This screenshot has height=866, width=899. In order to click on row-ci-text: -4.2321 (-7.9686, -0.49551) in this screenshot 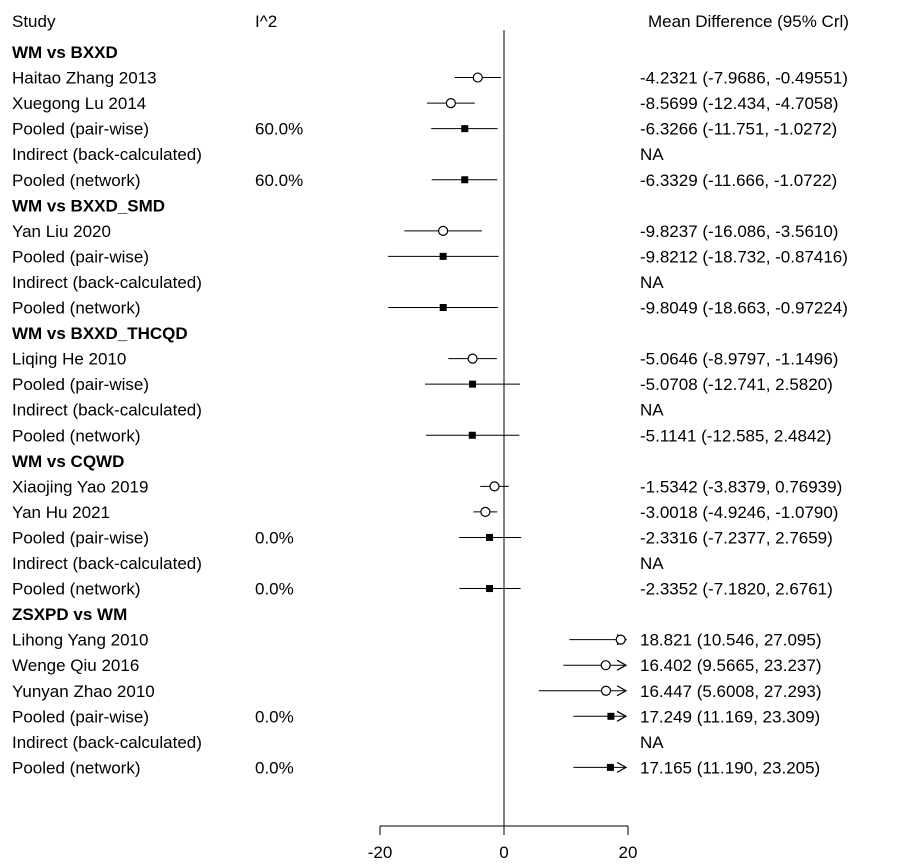, I will do `click(744, 78)`.